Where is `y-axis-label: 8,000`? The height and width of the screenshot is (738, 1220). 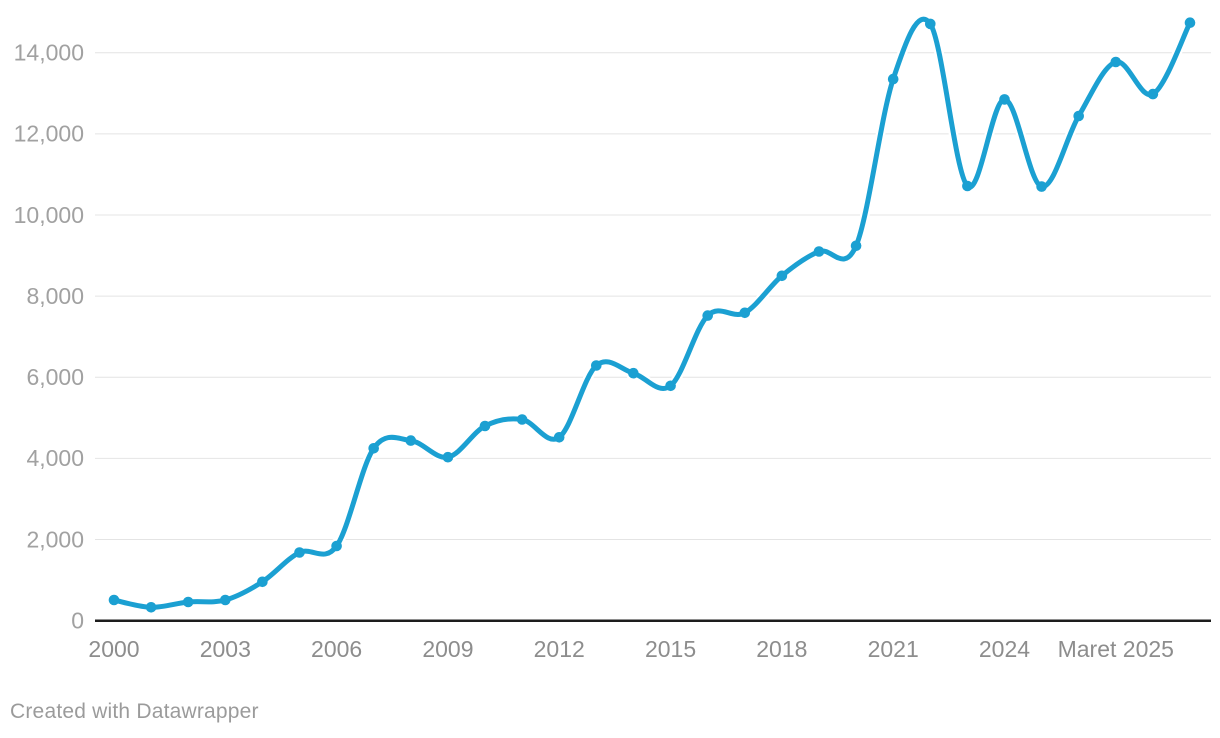 y-axis-label: 8,000 is located at coordinates (55, 296).